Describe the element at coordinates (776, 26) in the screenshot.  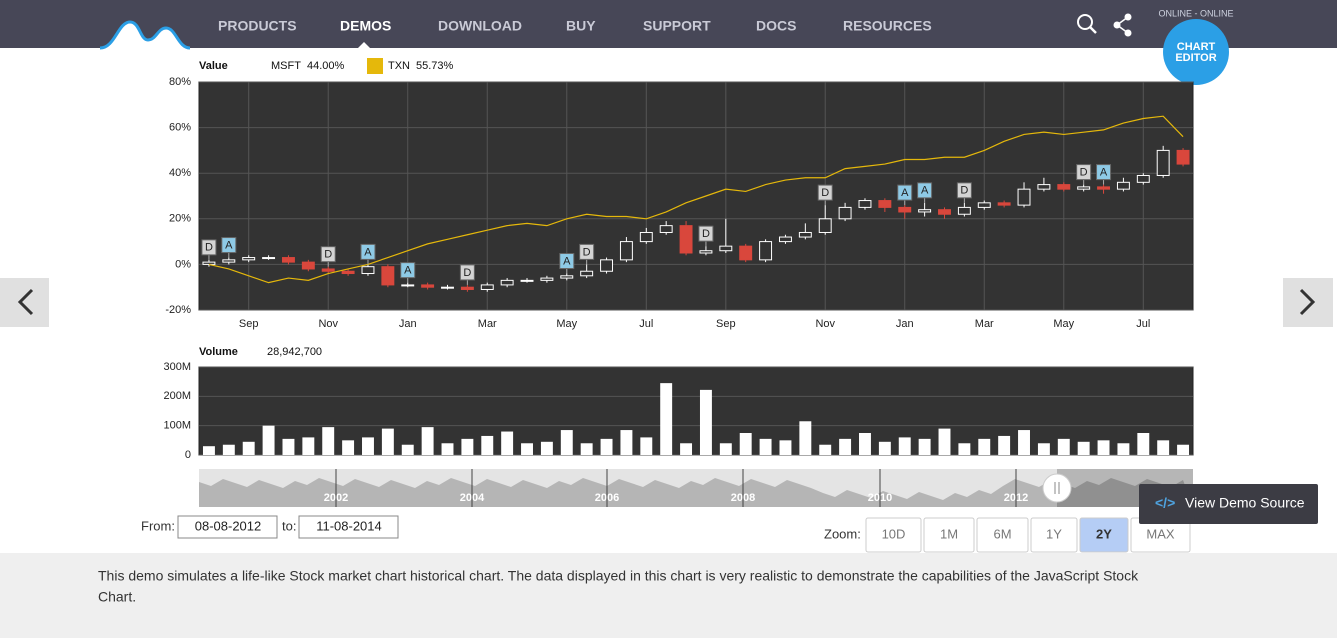
I see `nav-item: DOCS` at that location.